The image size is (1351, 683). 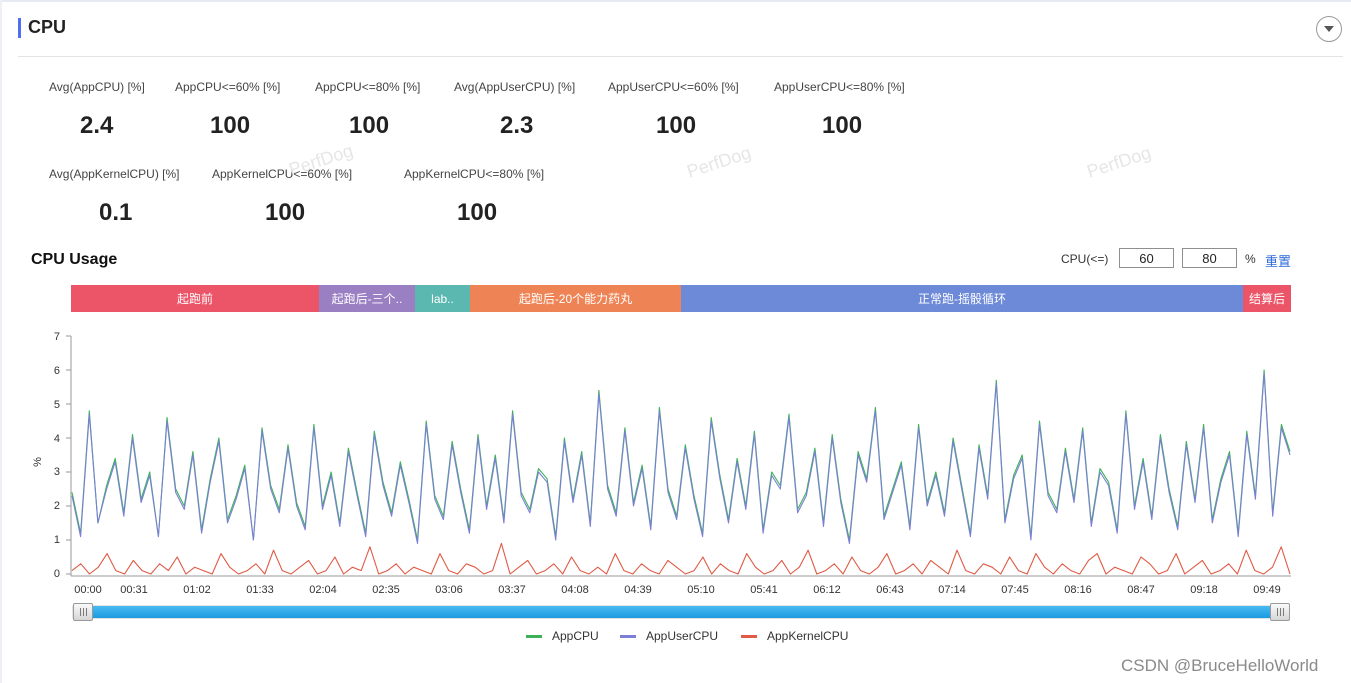 What do you see at coordinates (890, 590) in the screenshot?
I see `x-tick-label: 06:43` at bounding box center [890, 590].